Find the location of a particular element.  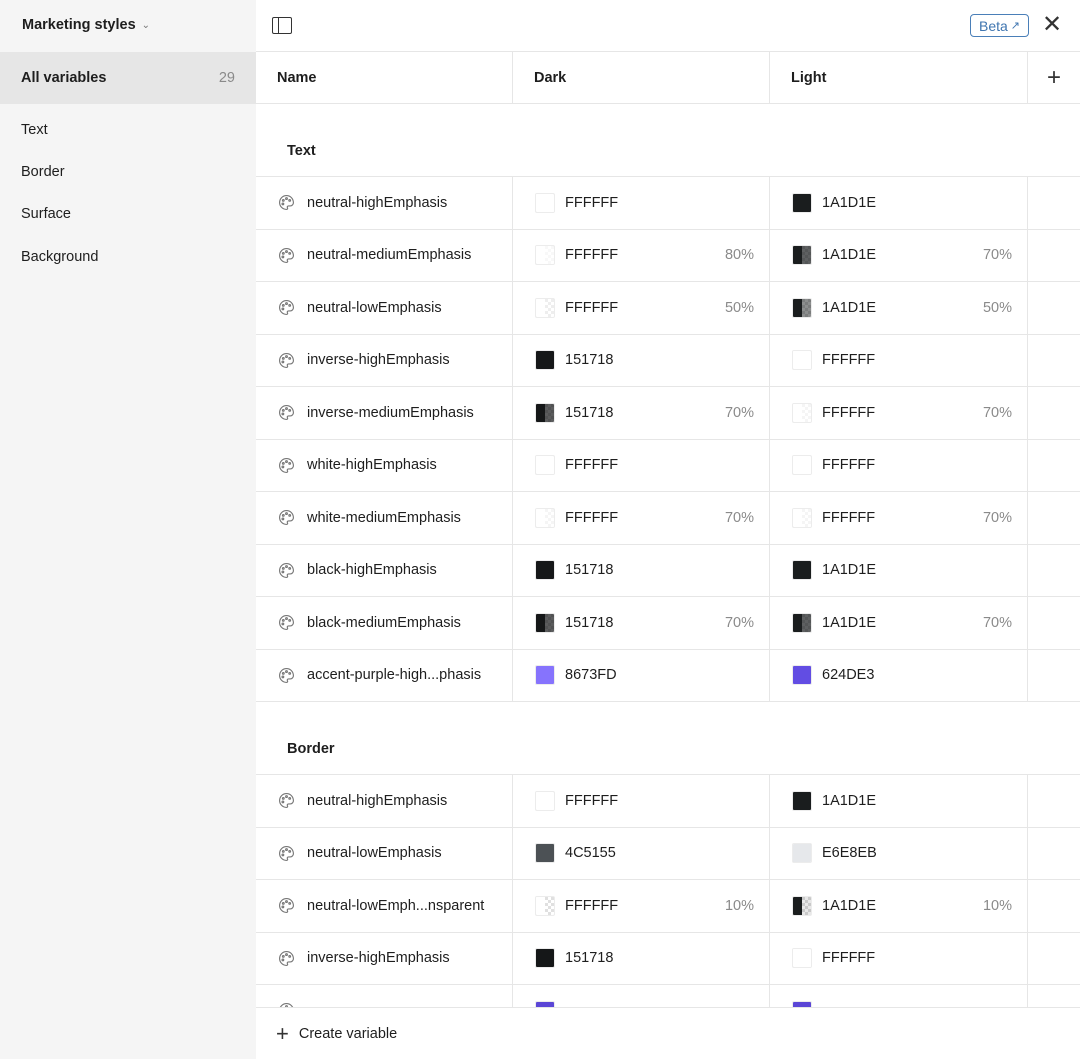

sidebar-toggle-icon is located at coordinates (282, 25).